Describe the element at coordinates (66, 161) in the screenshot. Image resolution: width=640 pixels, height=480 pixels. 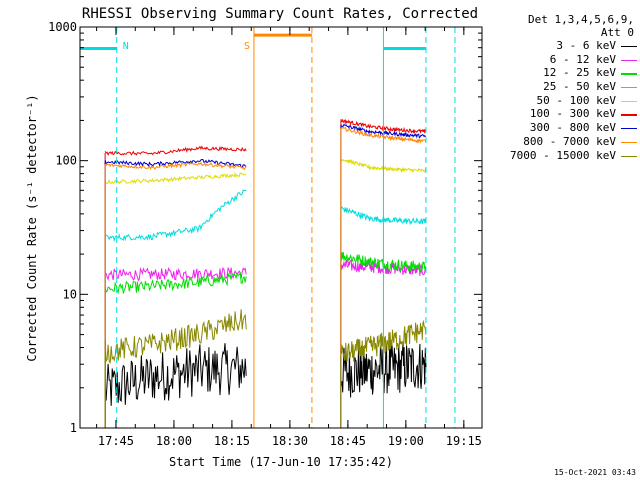
I see `y-tick-label: 100` at that location.